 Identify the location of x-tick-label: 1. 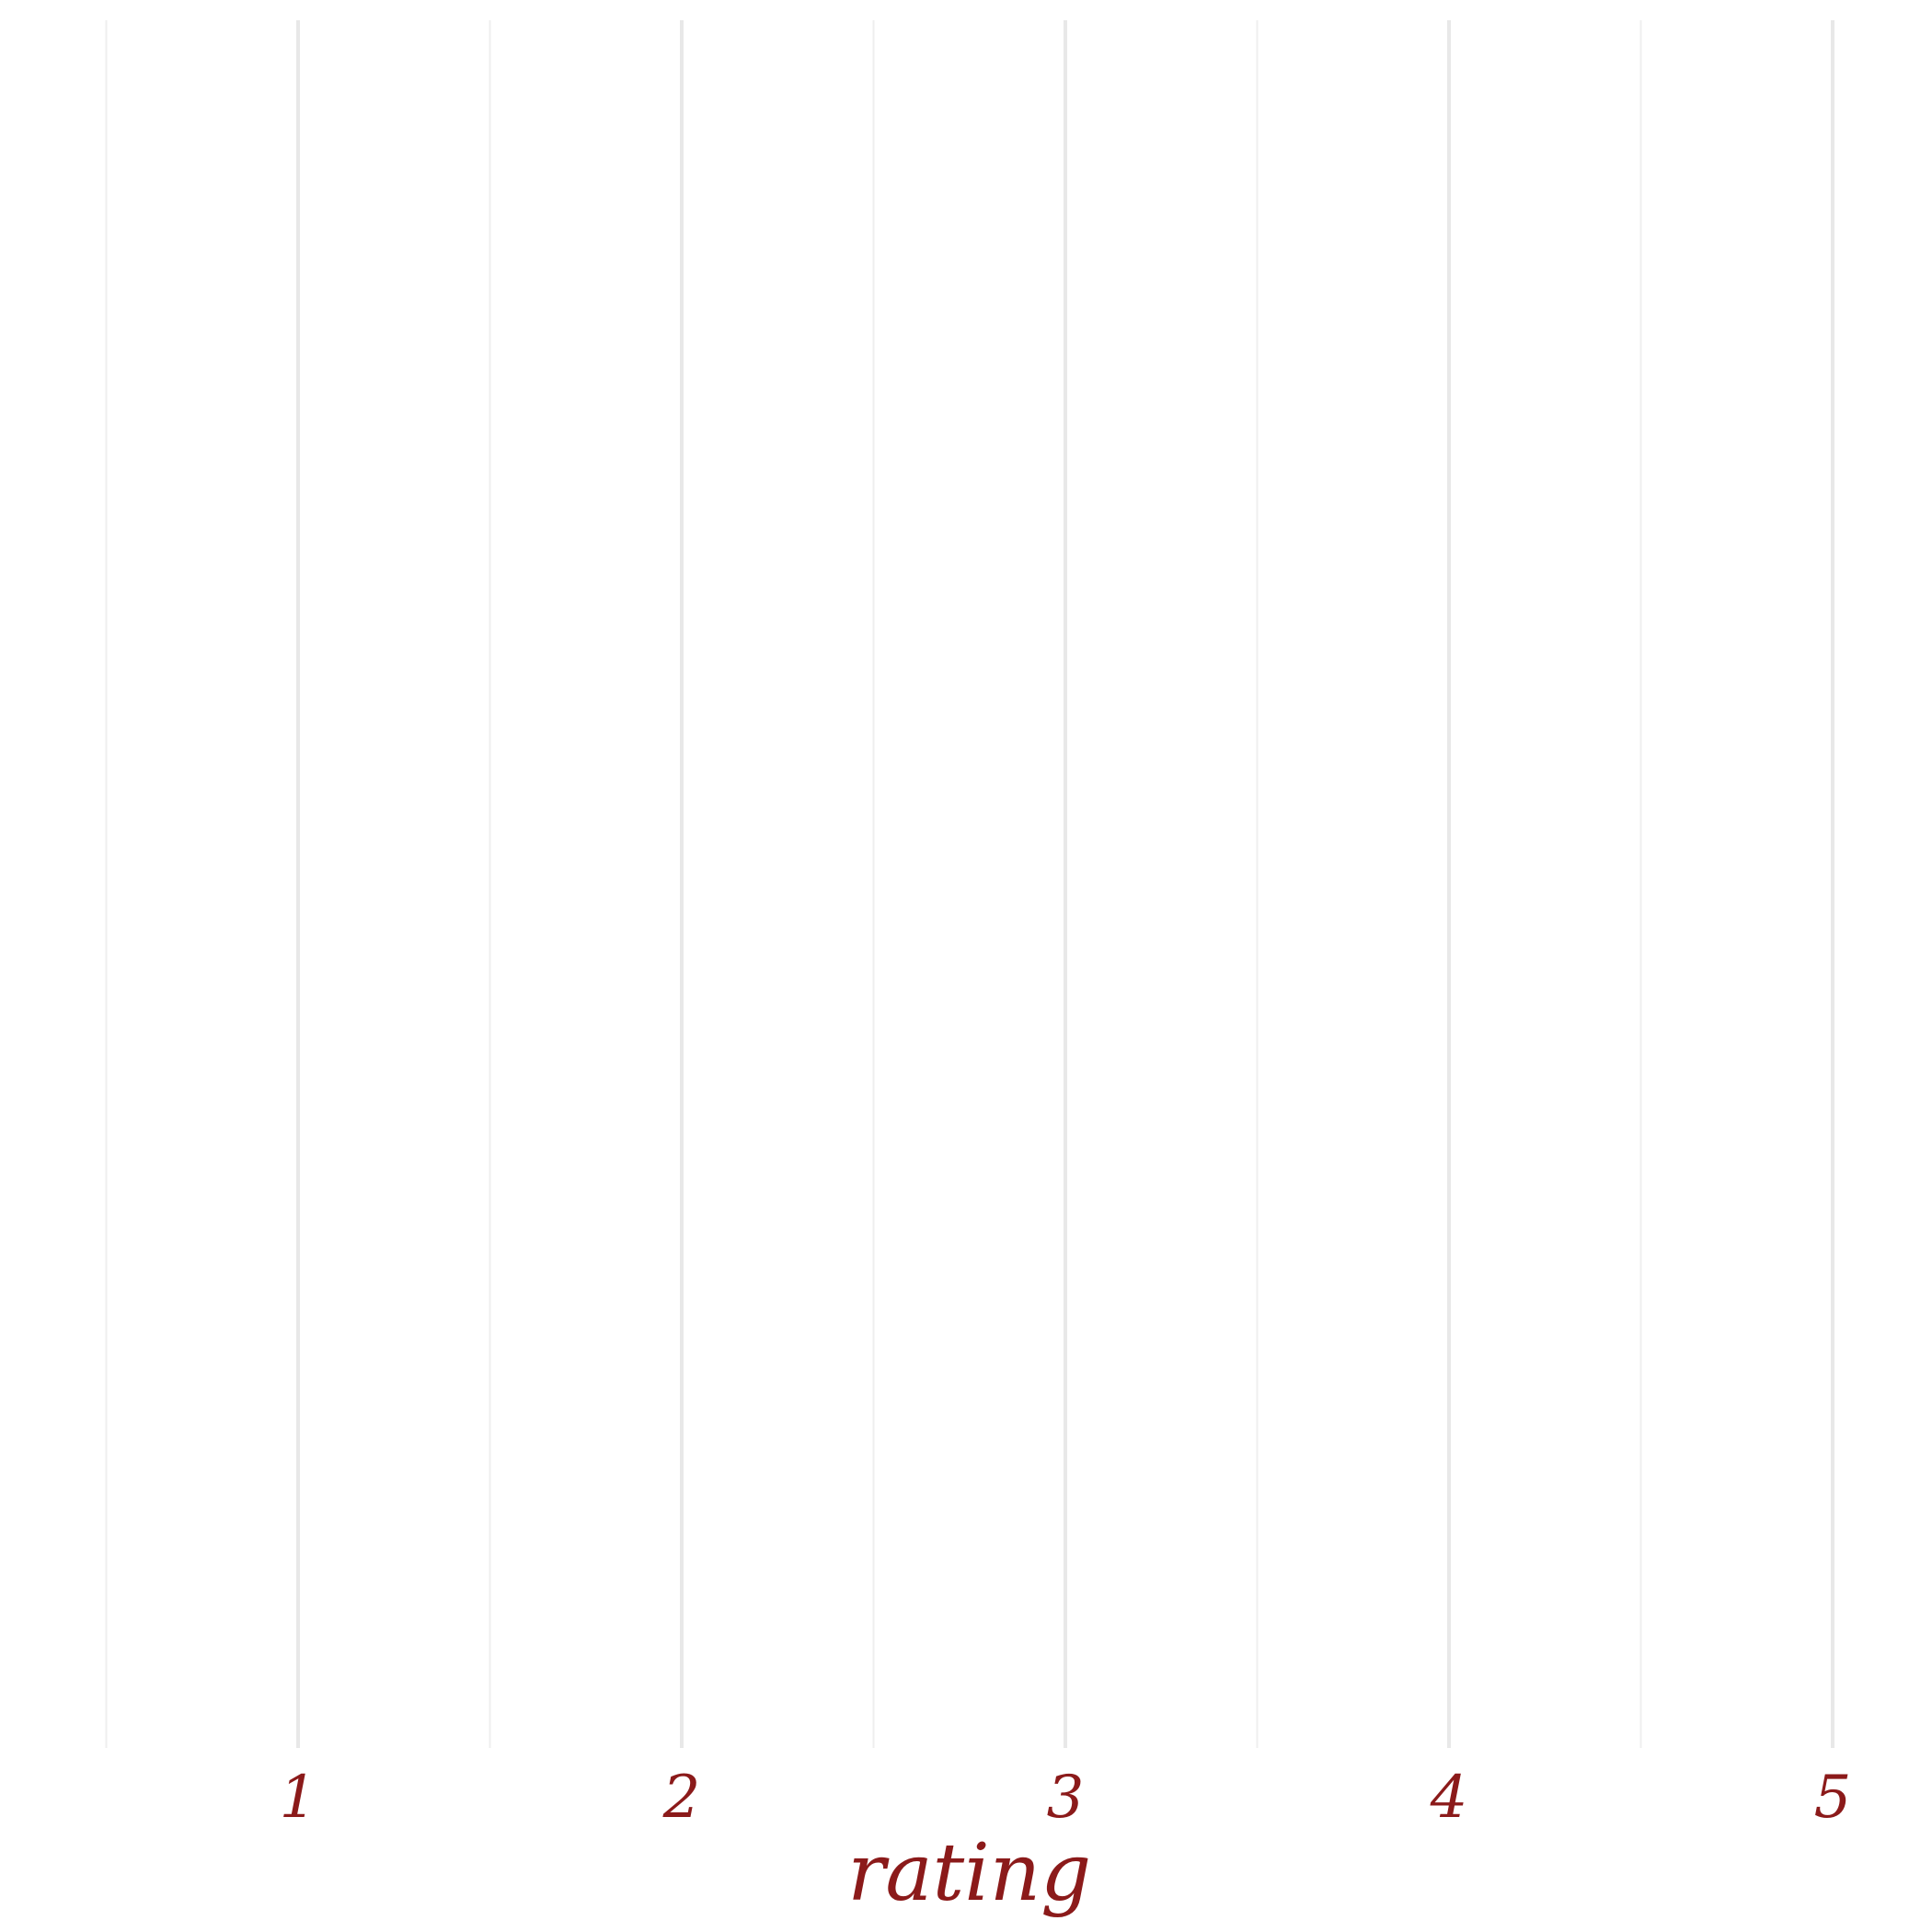
(298, 1798).